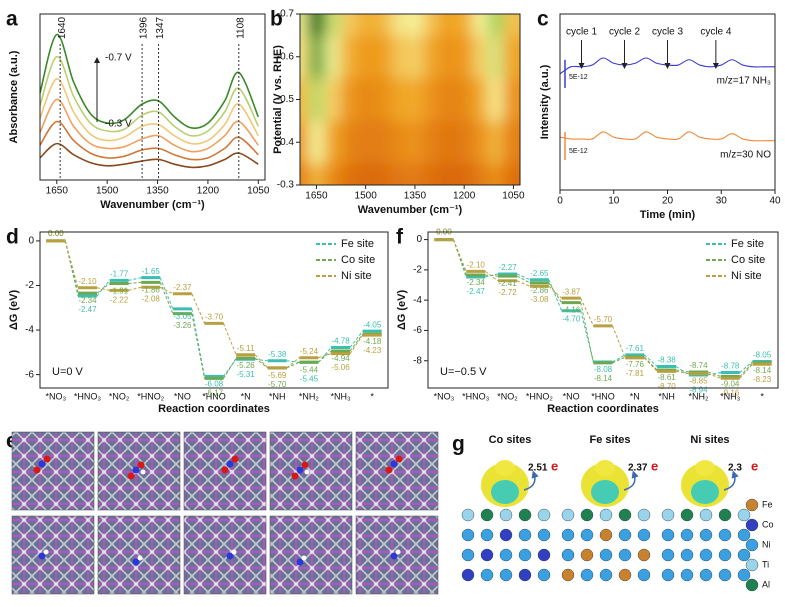 This screenshot has height=607, width=785. I want to click on value-label: -5.44, so click(309, 369).